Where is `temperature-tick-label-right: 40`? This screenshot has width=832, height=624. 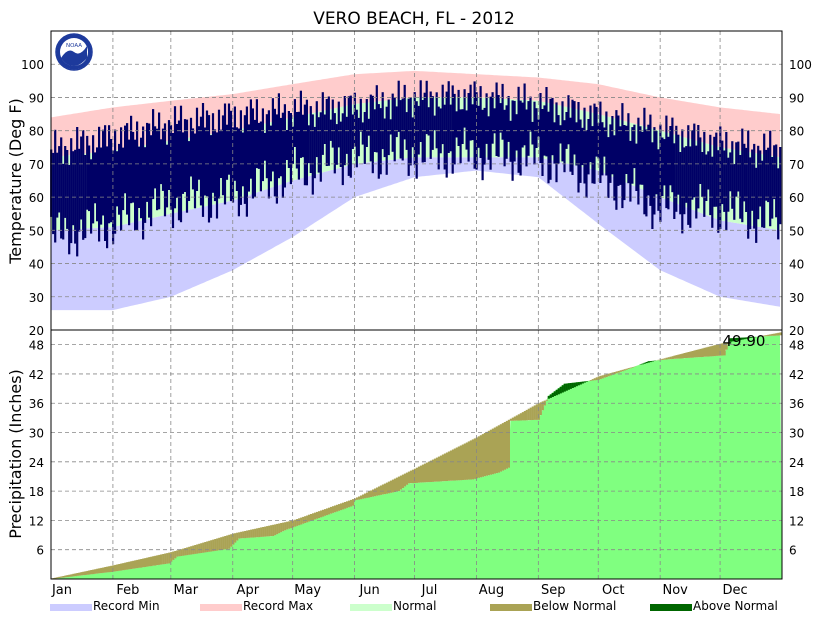 temperature-tick-label-right: 40 is located at coordinates (796, 265).